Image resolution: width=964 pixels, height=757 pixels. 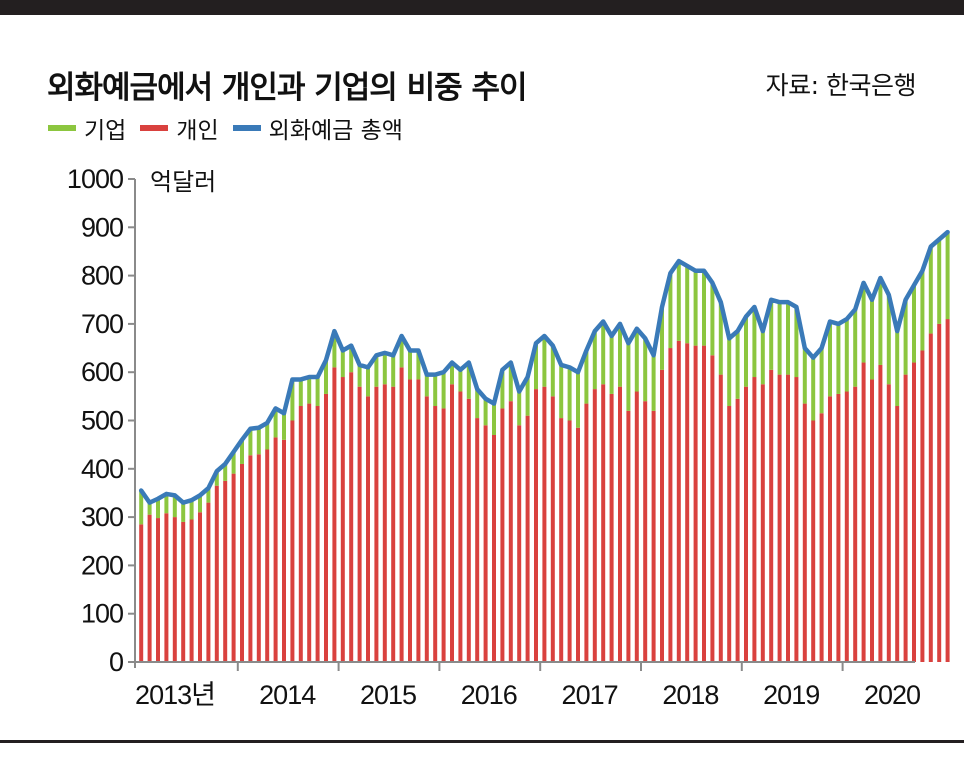 I want to click on legend-label-total: 외화예금 총액, so click(x=335, y=131).